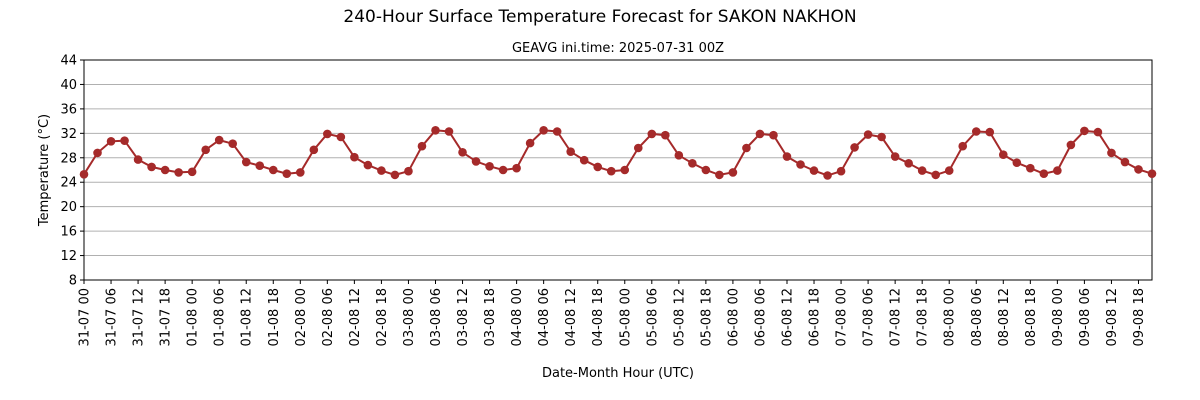 This screenshot has width=1200, height=400. Describe the element at coordinates (382, 317) in the screenshot. I see `x-tick-label: 02-08 18` at that location.